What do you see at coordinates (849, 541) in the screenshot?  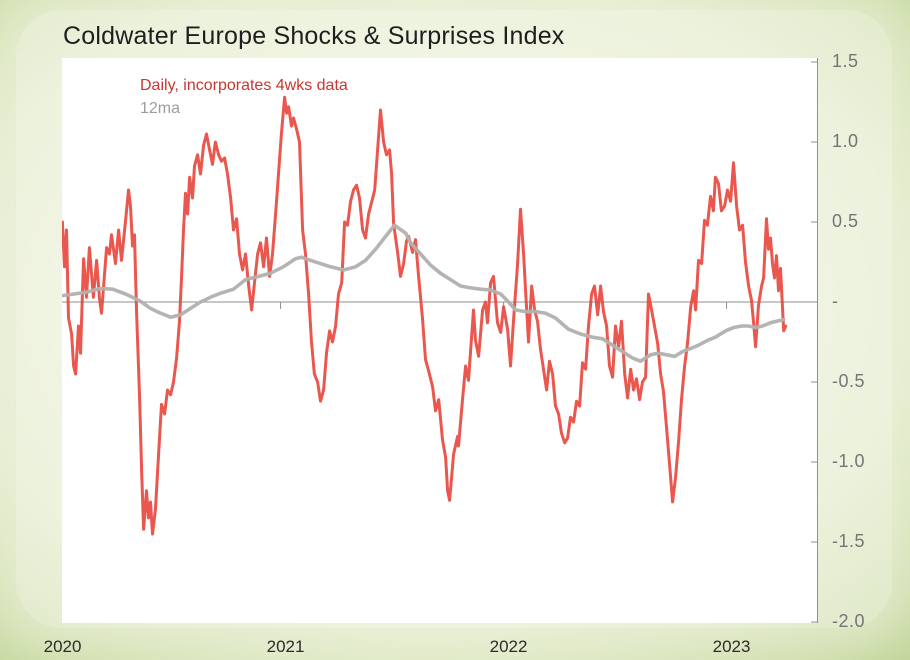 I see `y-axis-tick-label: -1.5` at bounding box center [849, 541].